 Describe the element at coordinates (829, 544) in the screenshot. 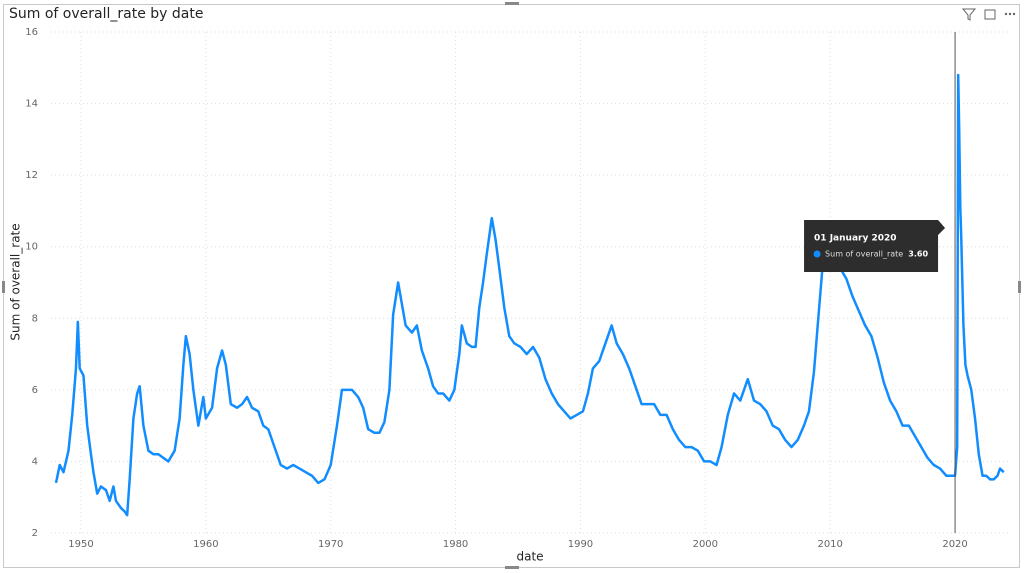

I see `x-tick-label: 2010` at that location.